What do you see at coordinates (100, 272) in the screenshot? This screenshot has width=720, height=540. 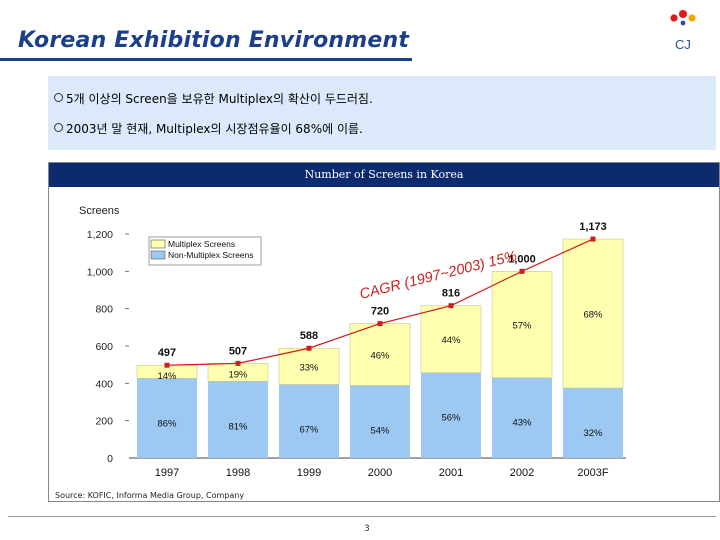 I see `y-tick-label: 1,000` at bounding box center [100, 272].